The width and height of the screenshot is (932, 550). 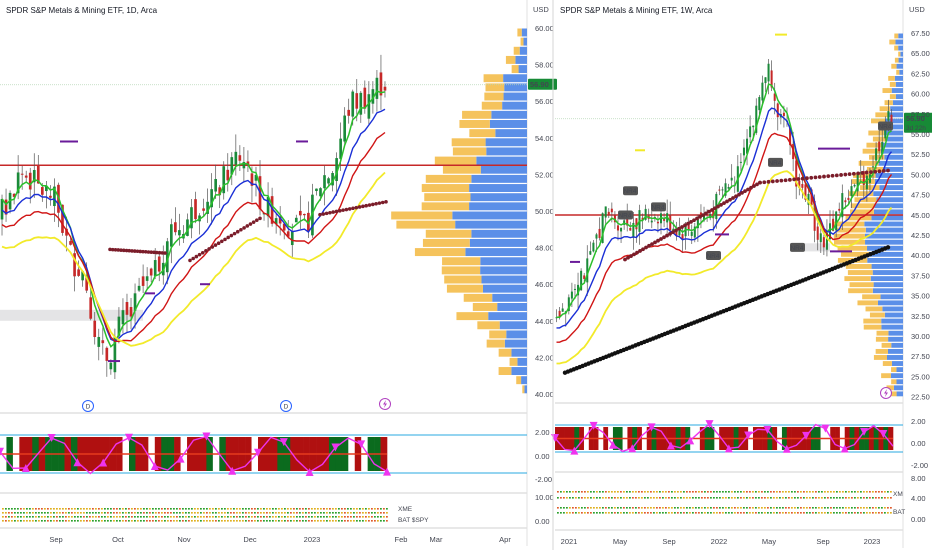 What do you see at coordinates (385, 404) in the screenshot?
I see `lightning-glyph` at bounding box center [385, 404].